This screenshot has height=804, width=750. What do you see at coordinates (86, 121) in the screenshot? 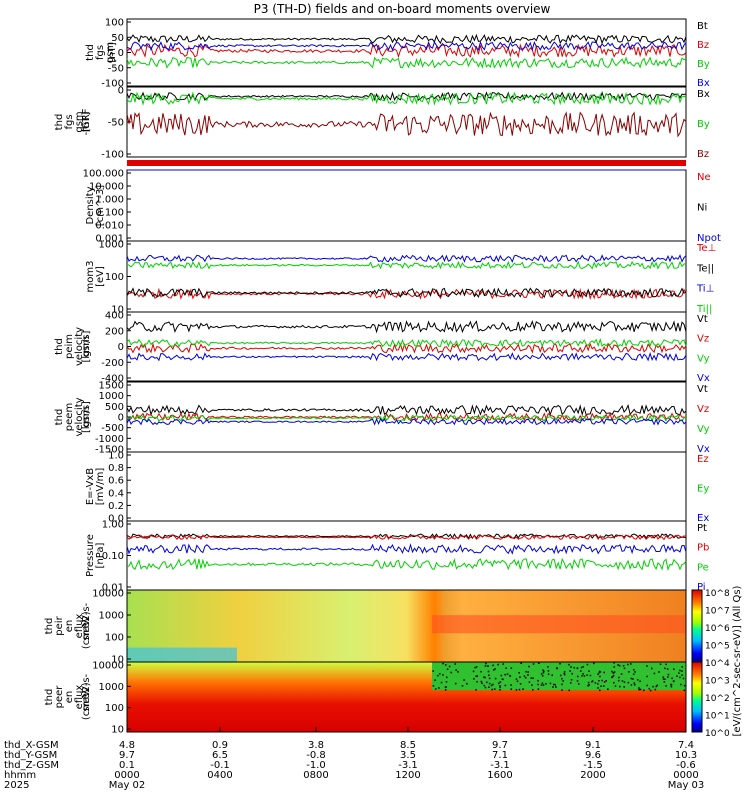
I see `y-axis-label: -IGRF` at bounding box center [86, 121].